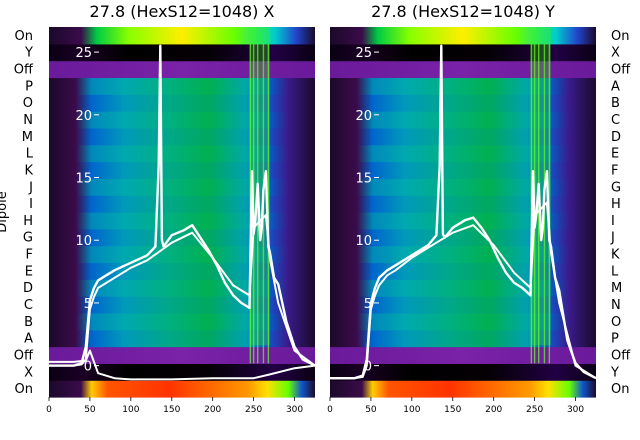 Image resolution: width=640 pixels, height=440 pixels. Describe the element at coordinates (171, 410) in the screenshot. I see `x-tick-label: 150` at that location.